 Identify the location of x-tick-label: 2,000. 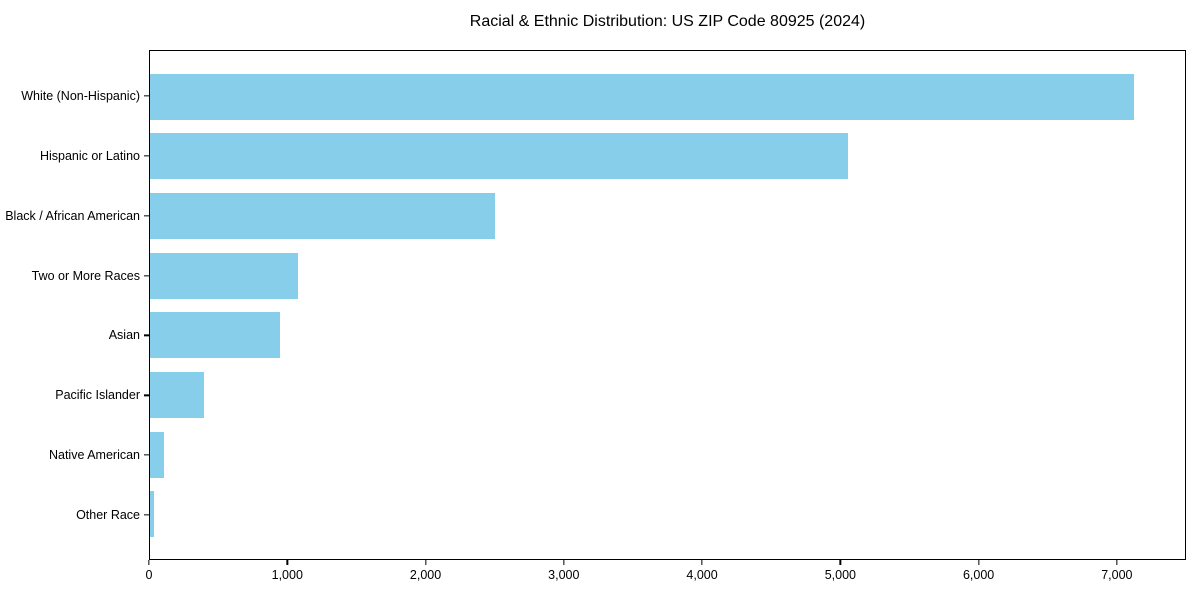
(425, 575).